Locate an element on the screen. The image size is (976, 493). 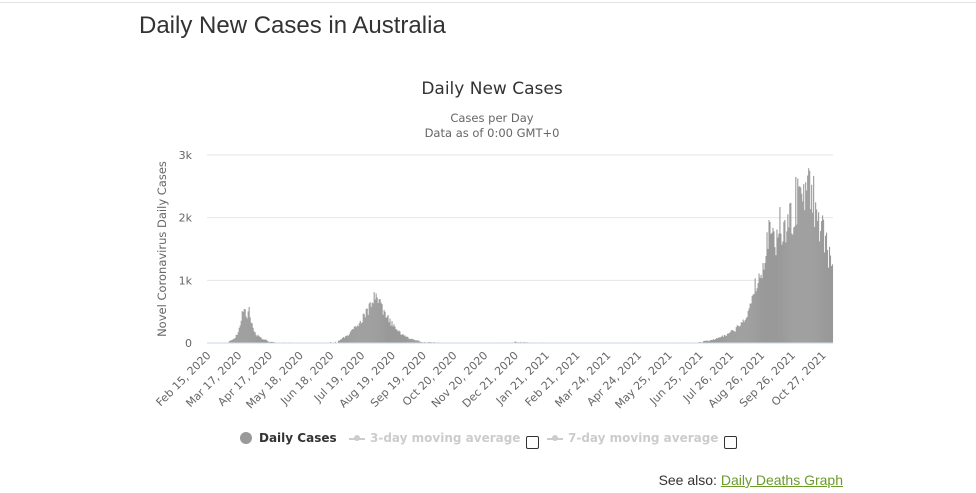
y-tick-label: 0 is located at coordinates (188, 343).